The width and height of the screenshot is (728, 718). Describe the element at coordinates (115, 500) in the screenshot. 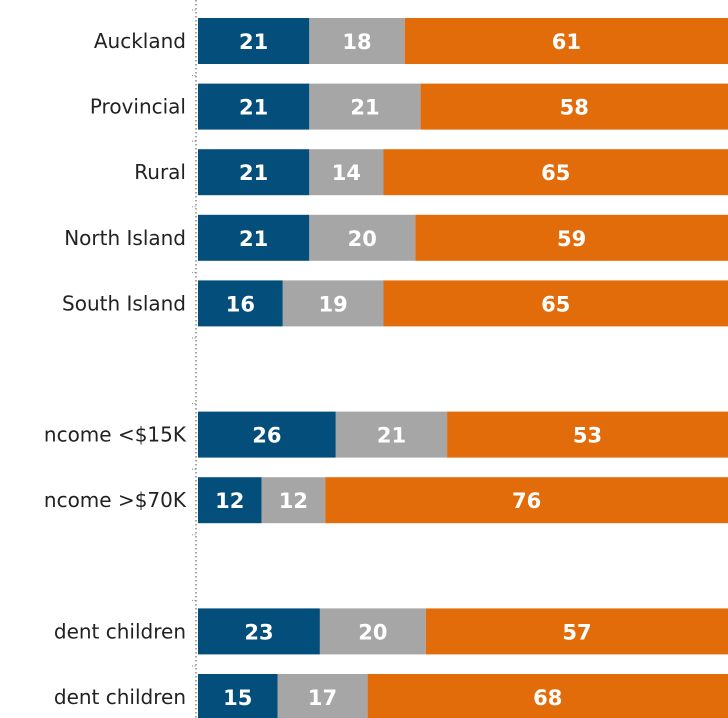

I see `category-label: ncome >$70K` at that location.